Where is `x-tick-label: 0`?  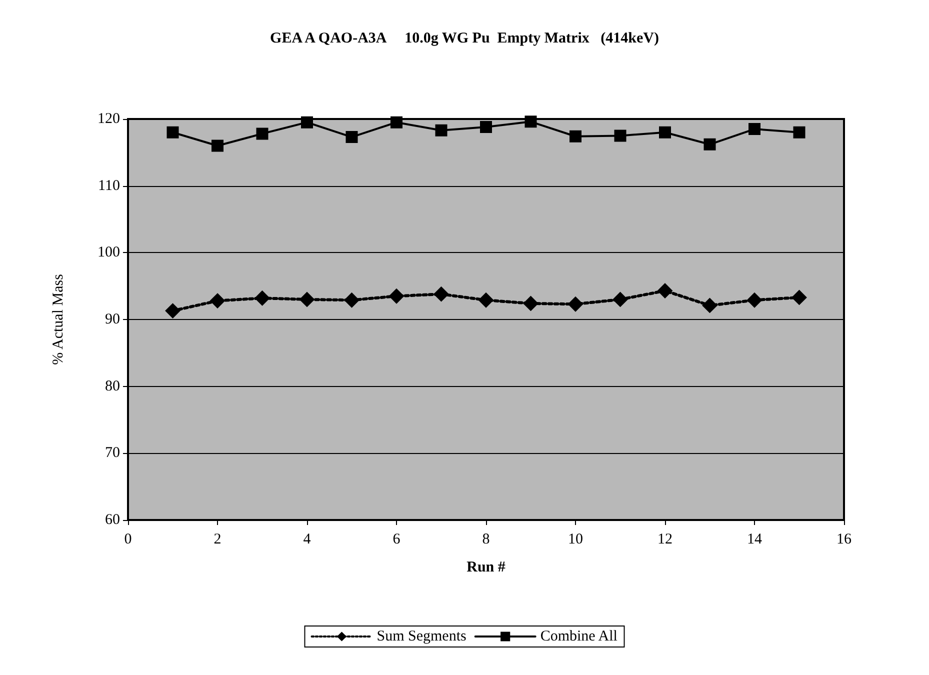 x-tick-label: 0 is located at coordinates (128, 540).